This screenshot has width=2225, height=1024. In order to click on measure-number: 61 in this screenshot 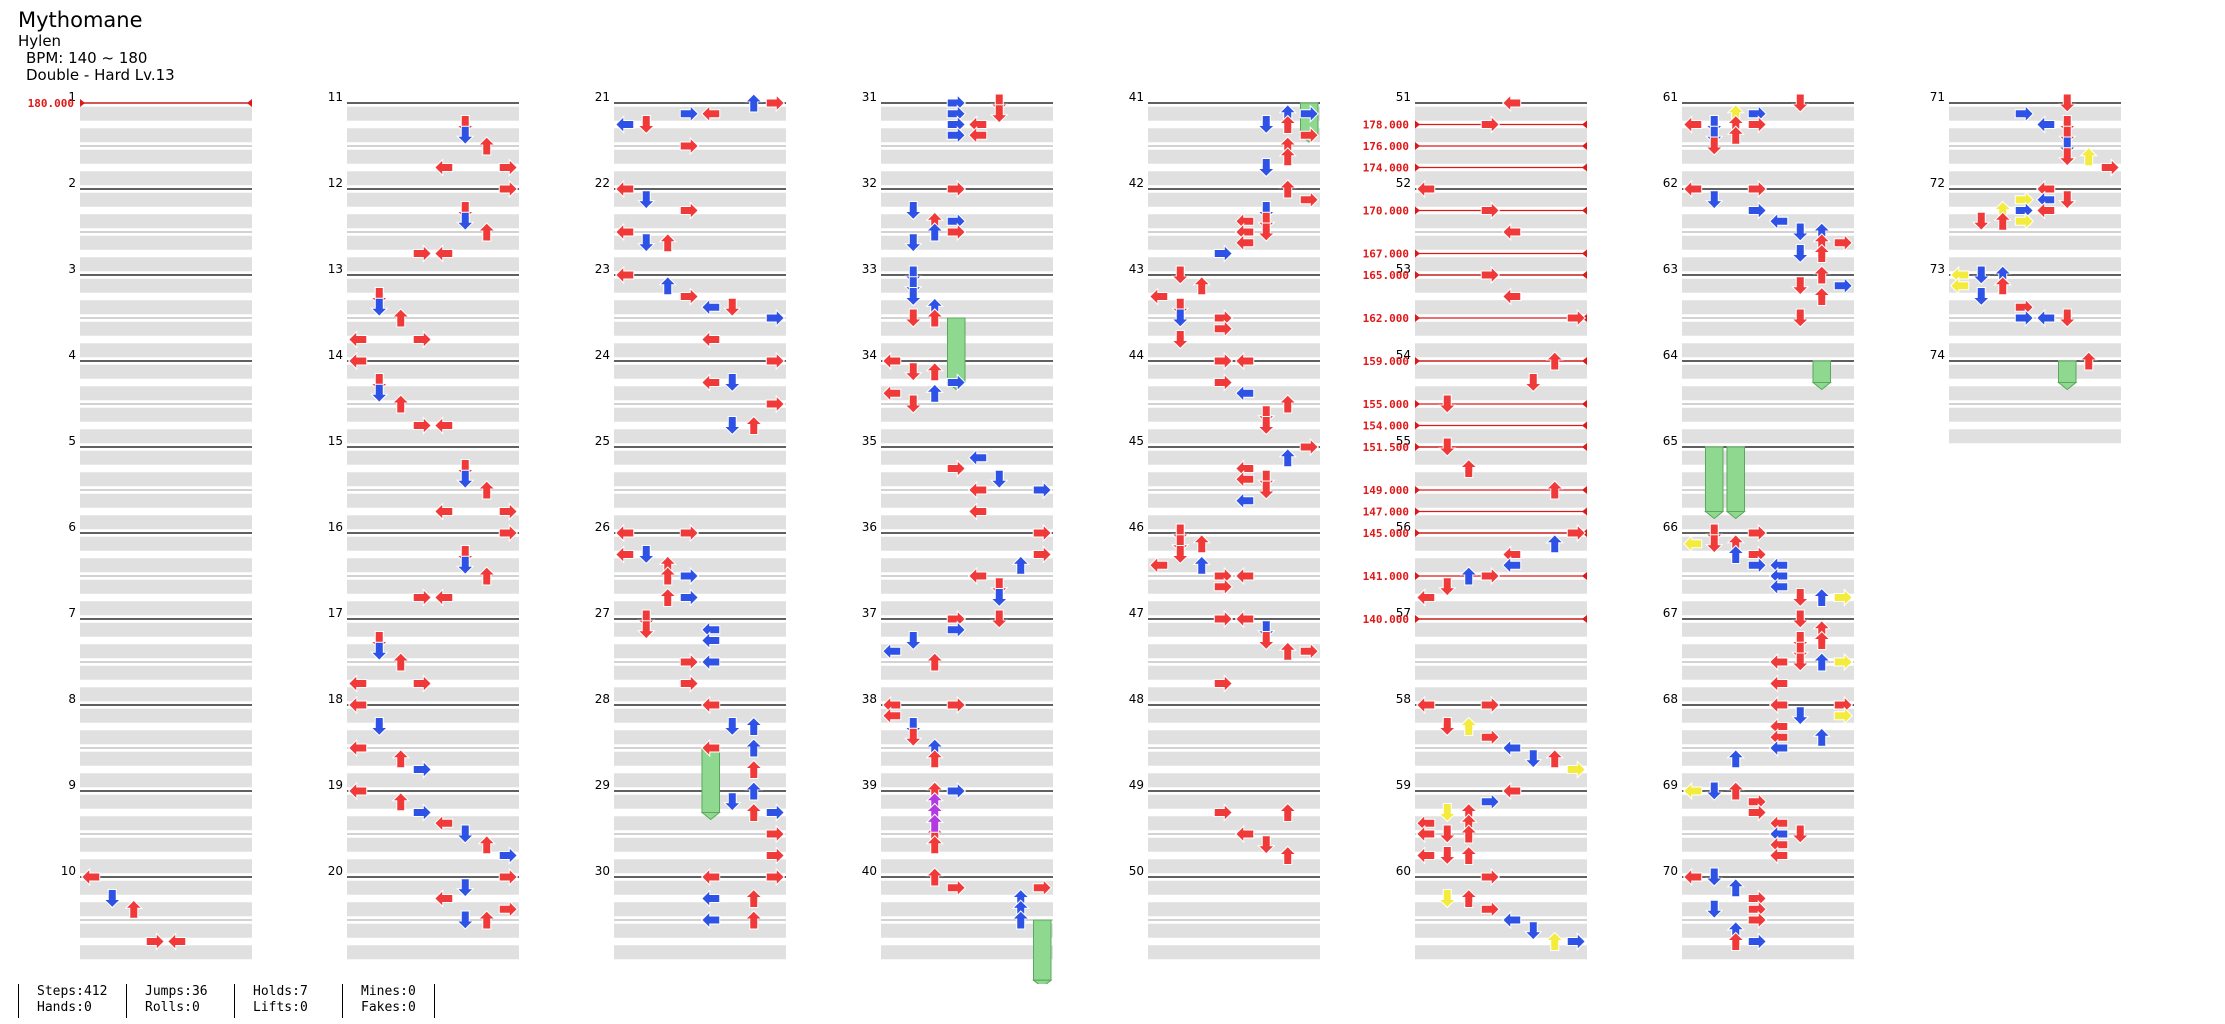, I will do `click(1670, 97)`.